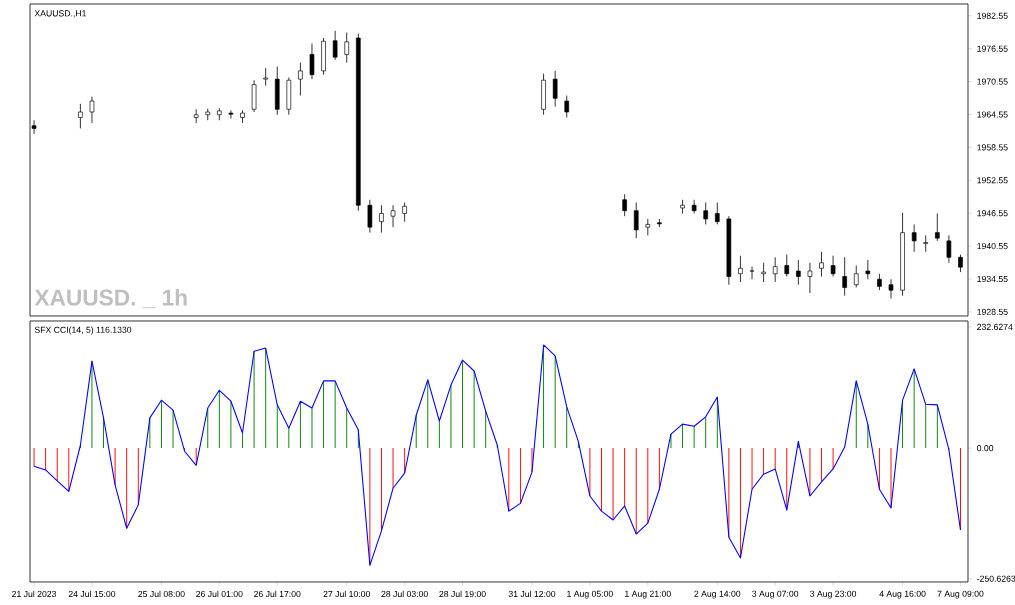 This screenshot has width=1015, height=605. What do you see at coordinates (83, 330) in the screenshot?
I see `text: SFX CCI(14, 5) 116.1330` at bounding box center [83, 330].